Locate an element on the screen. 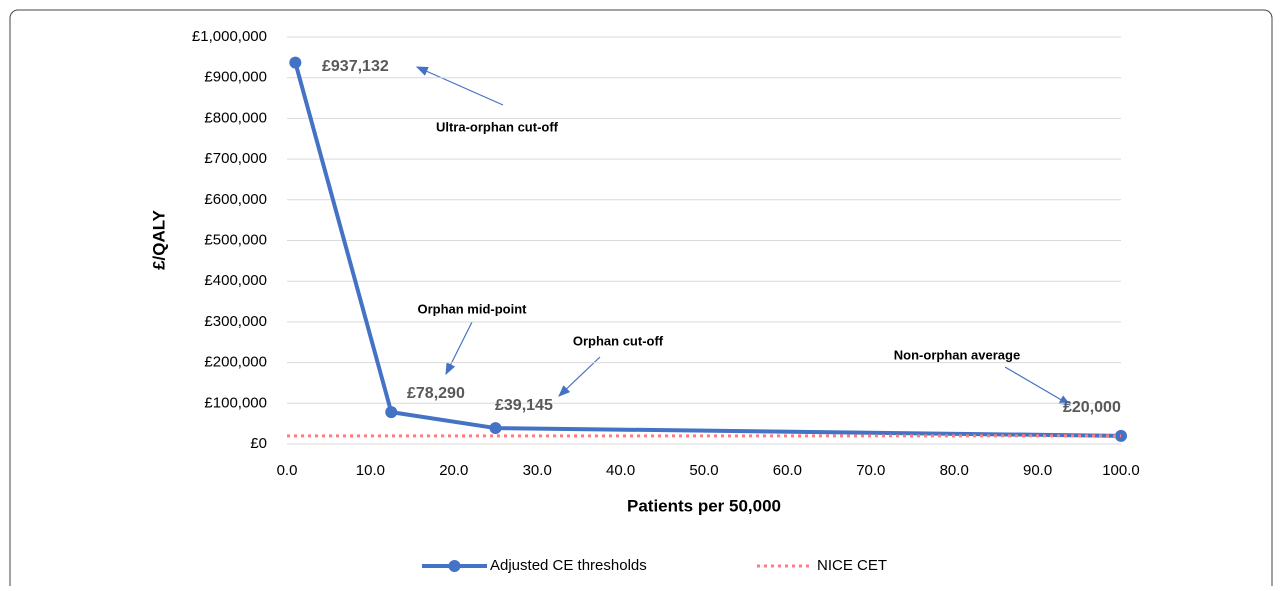 This screenshot has width=1282, height=591. data-label: £20,000 is located at coordinates (1092, 407).